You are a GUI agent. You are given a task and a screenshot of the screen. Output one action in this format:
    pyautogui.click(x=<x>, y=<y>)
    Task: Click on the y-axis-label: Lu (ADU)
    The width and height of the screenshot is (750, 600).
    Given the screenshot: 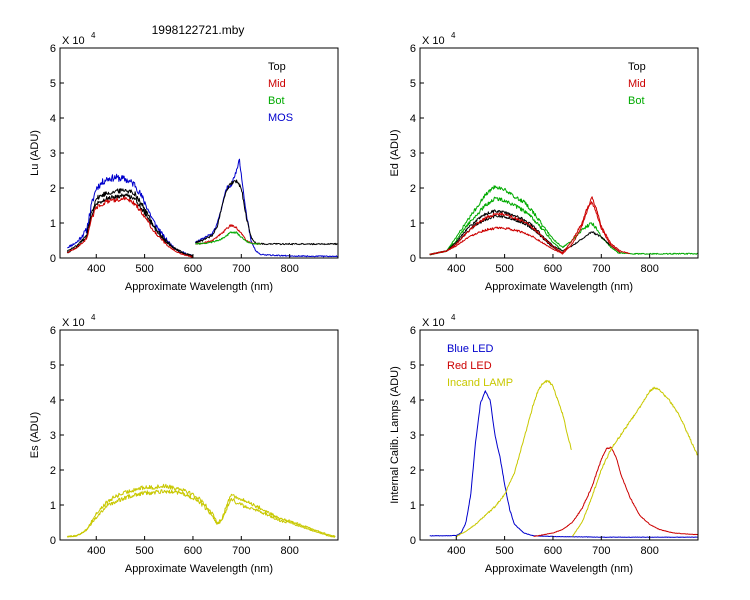 What is the action you would take?
    pyautogui.click(x=35, y=153)
    